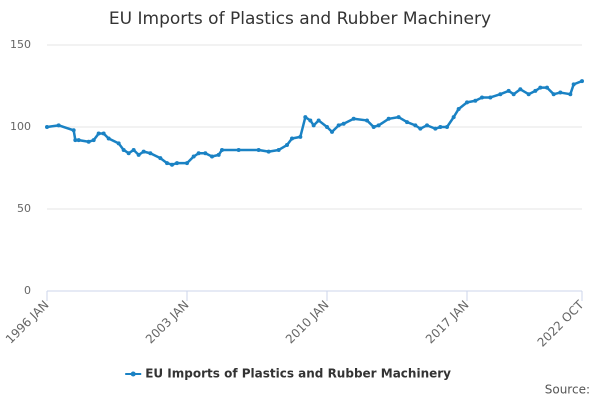 This screenshot has width=600, height=400. Describe the element at coordinates (447, 322) in the screenshot. I see `x-tick-label: 2017 JAN` at that location.